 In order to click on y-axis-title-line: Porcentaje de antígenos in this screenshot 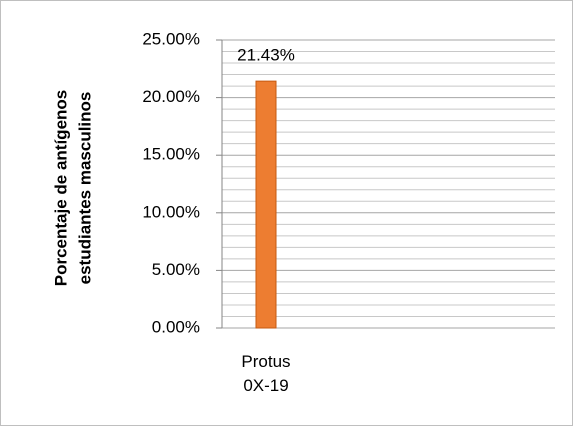, I will do `click(60, 188)`.